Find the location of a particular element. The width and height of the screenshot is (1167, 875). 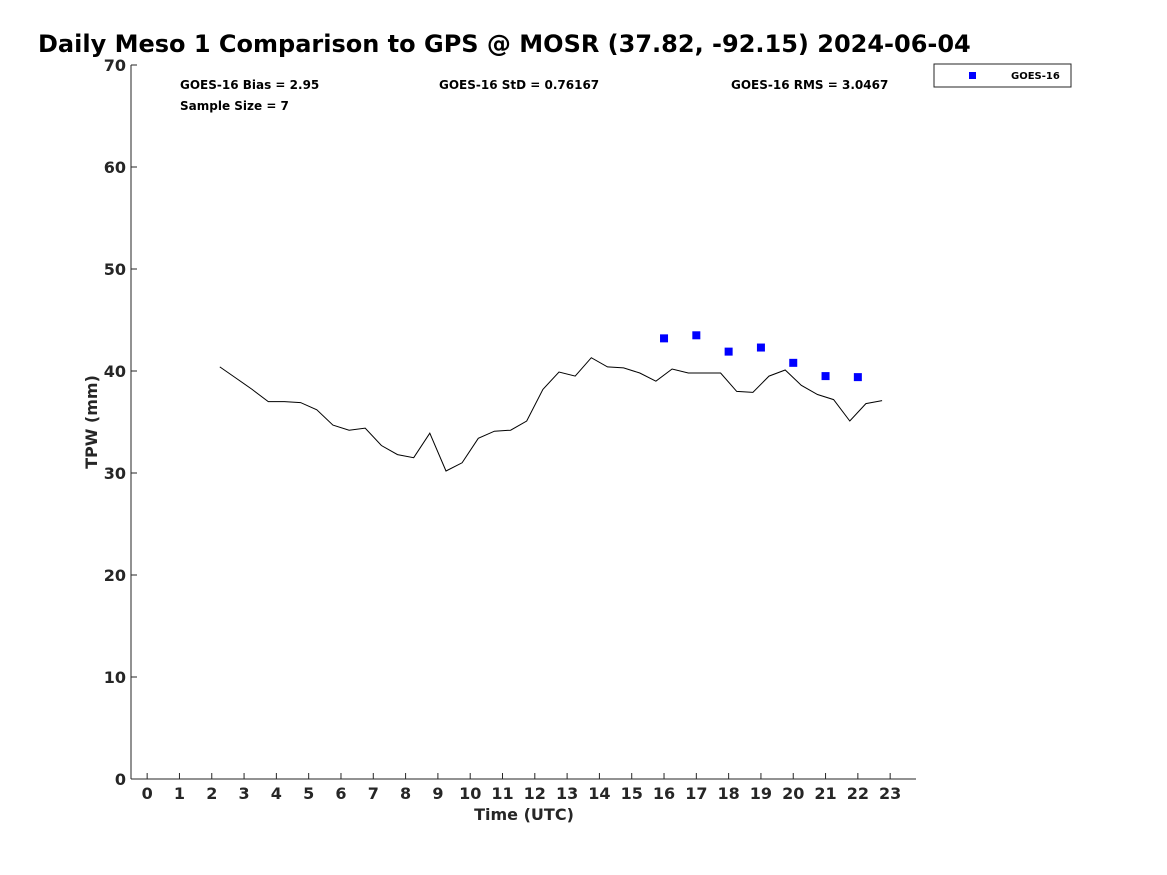

x-tick-label: 14 is located at coordinates (599, 793).